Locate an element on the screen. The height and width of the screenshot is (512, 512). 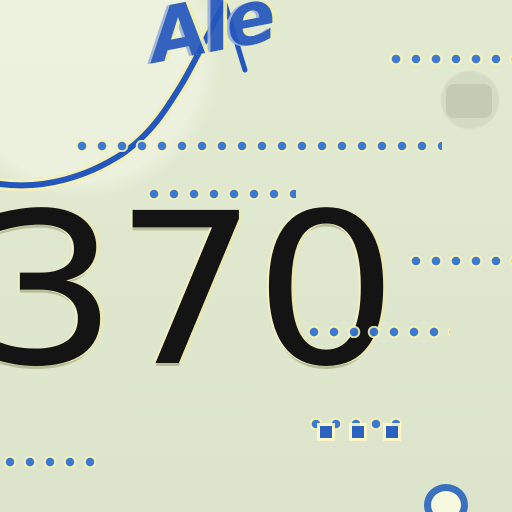
paper-smudge is located at coordinates (469, 101).